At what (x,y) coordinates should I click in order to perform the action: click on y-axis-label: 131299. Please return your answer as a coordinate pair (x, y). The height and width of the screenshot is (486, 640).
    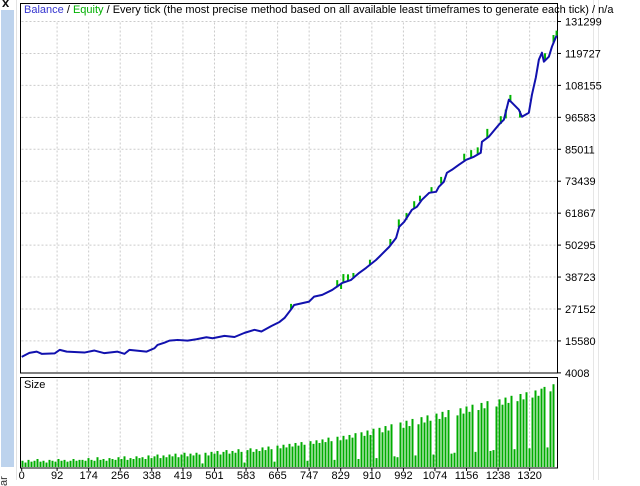
    Looking at the image, I should click on (583, 23).